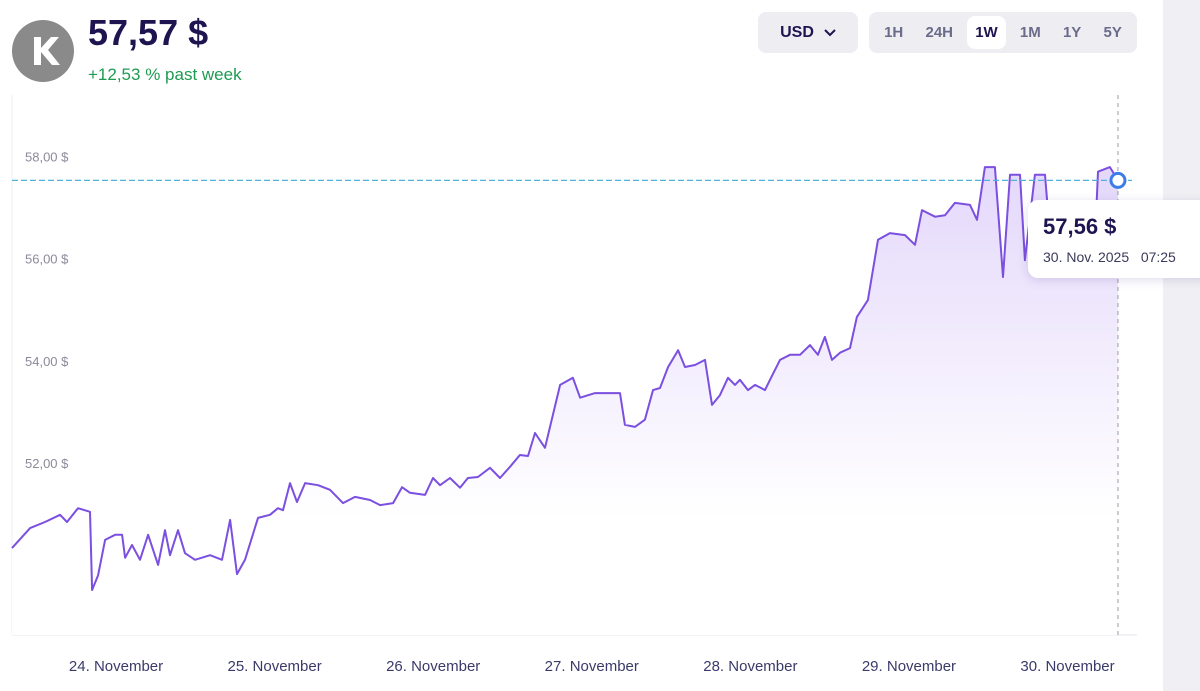 The height and width of the screenshot is (691, 1200). Describe the element at coordinates (909, 666) in the screenshot. I see `x-tick-label: 29. November` at that location.